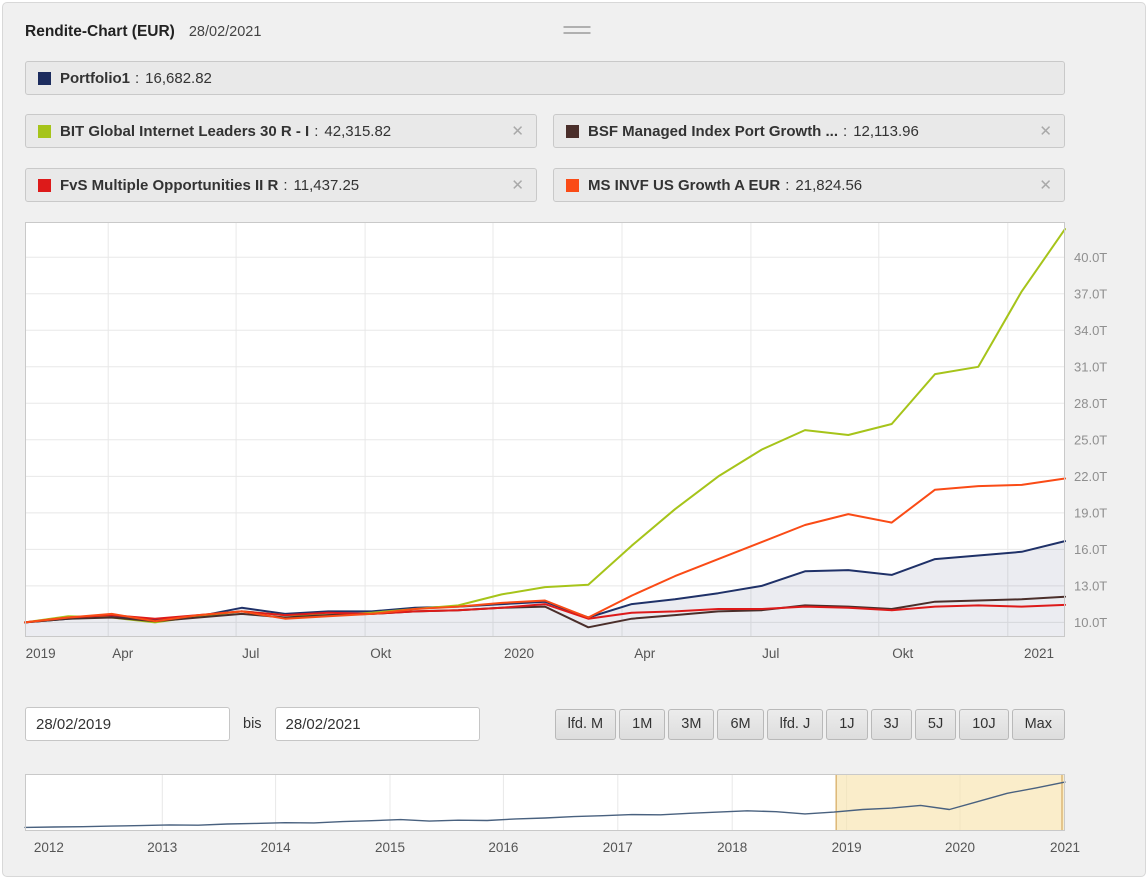 Image resolution: width=1148 pixels, height=881 pixels. Describe the element at coordinates (162, 847) in the screenshot. I see `svg-text: 2013` at that location.